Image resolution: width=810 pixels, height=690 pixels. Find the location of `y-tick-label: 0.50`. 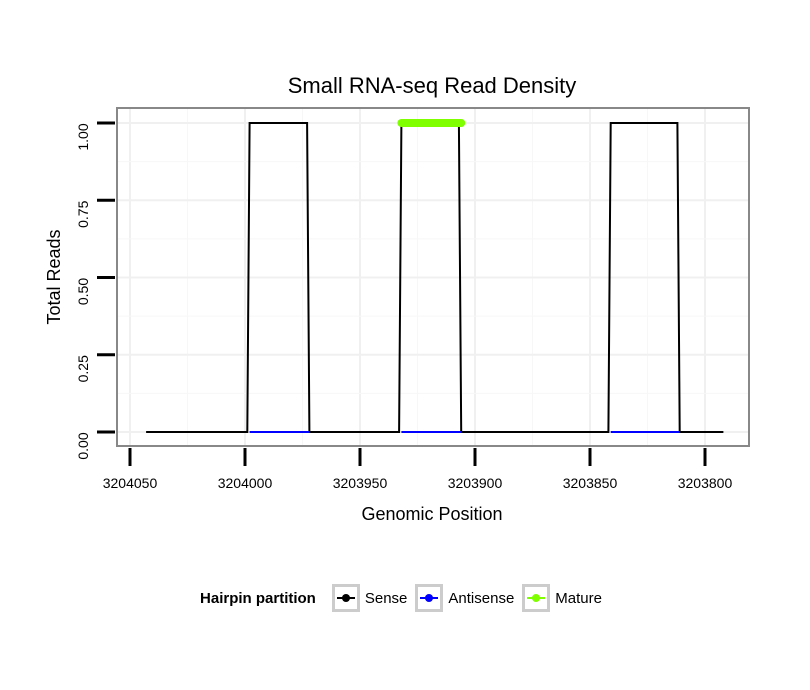

y-tick-label: 0.50 is located at coordinates (83, 291).